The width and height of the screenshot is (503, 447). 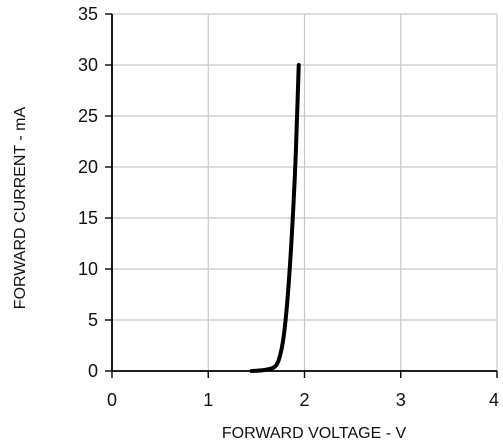 What do you see at coordinates (494, 400) in the screenshot?
I see `x-tick-label: 4` at bounding box center [494, 400].